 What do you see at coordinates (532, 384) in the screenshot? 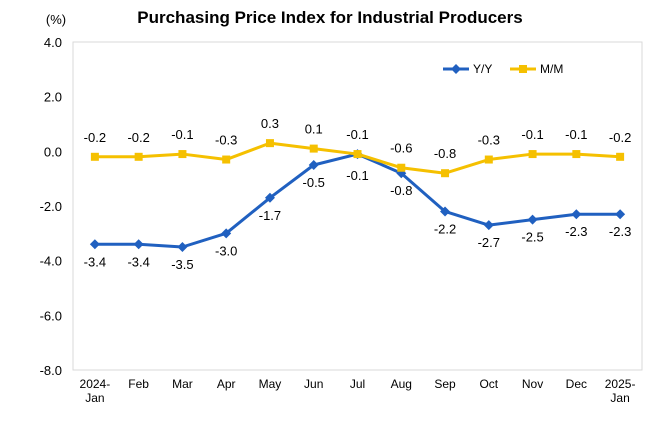
I see `x-tick-label: Nov` at bounding box center [532, 384].